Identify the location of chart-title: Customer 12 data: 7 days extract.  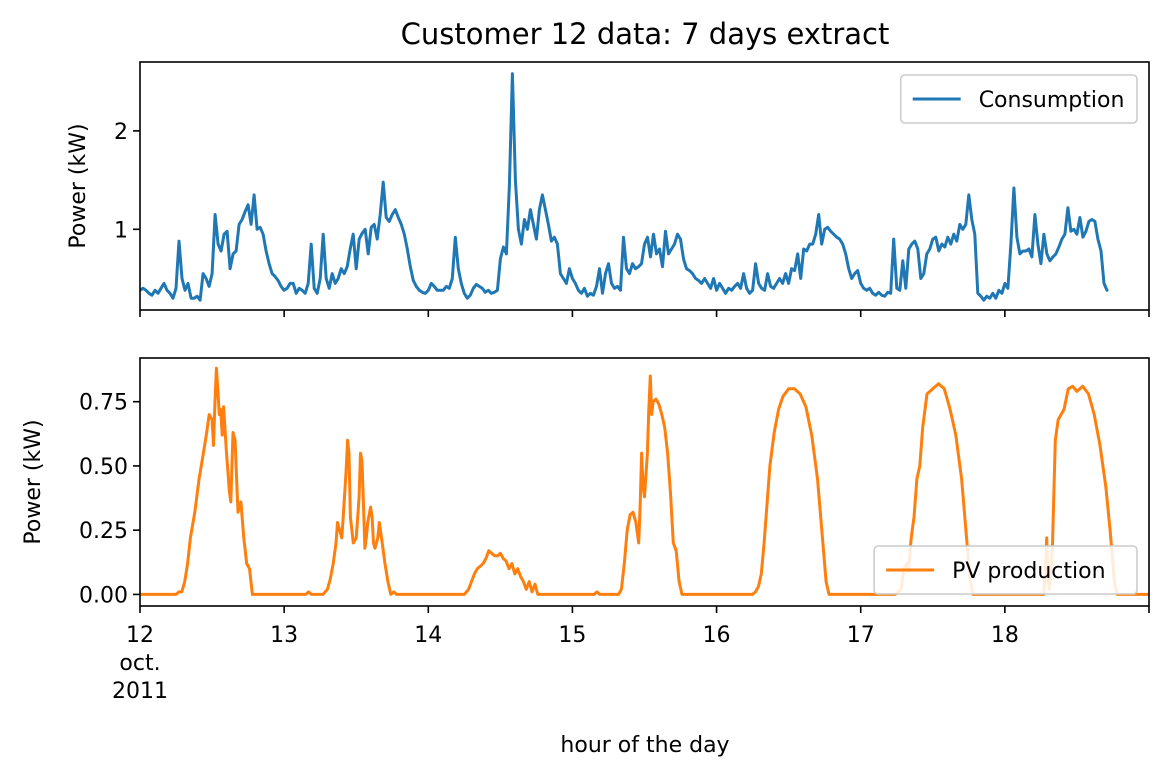
(645, 34).